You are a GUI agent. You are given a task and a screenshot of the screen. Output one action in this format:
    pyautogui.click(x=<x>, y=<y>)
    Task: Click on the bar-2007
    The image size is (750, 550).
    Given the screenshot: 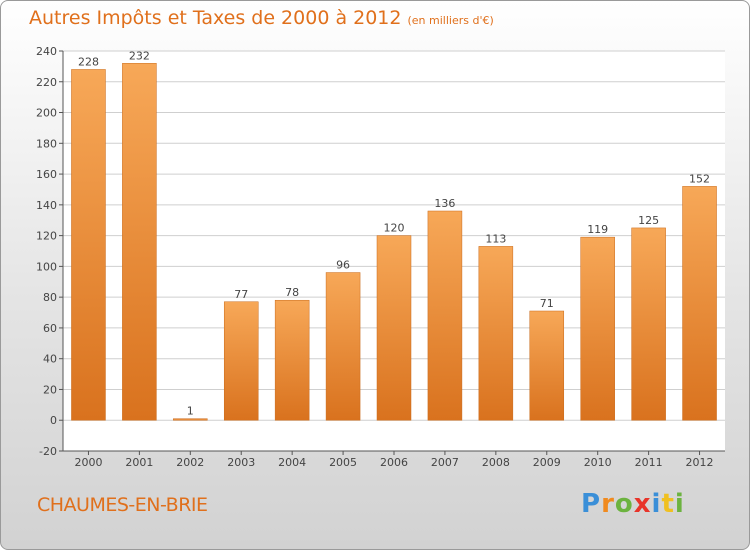 What is the action you would take?
    pyautogui.click(x=445, y=315)
    